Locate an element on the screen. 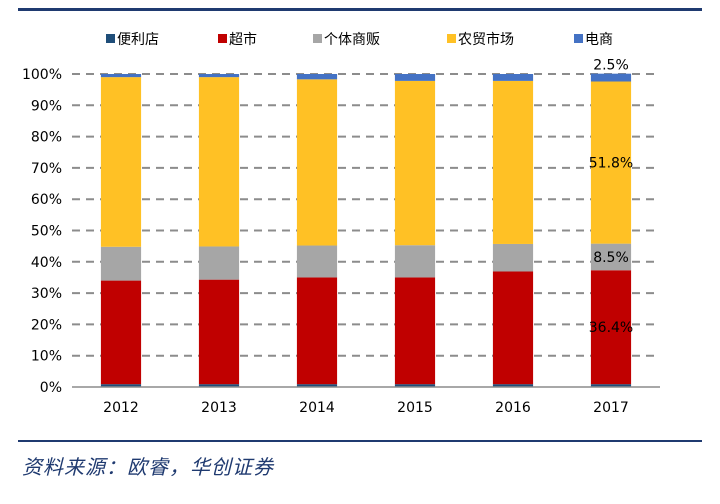 This screenshot has height=504, width=720. y-tick-label: 70% is located at coordinates (46, 169).